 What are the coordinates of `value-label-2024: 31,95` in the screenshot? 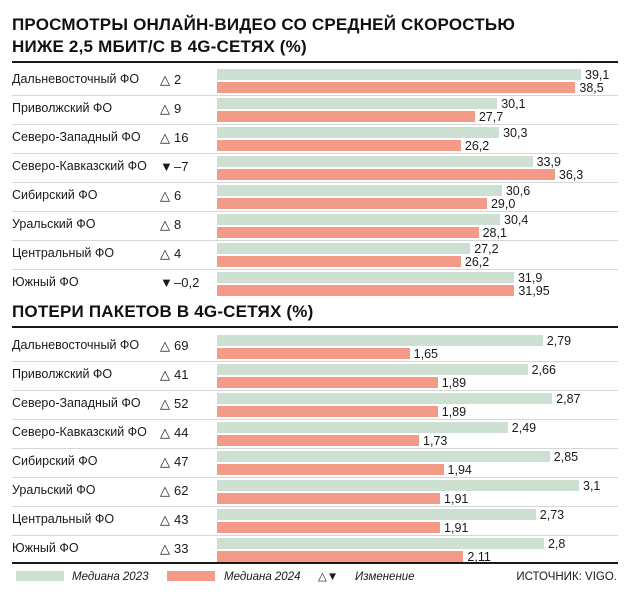 It's located at (534, 291).